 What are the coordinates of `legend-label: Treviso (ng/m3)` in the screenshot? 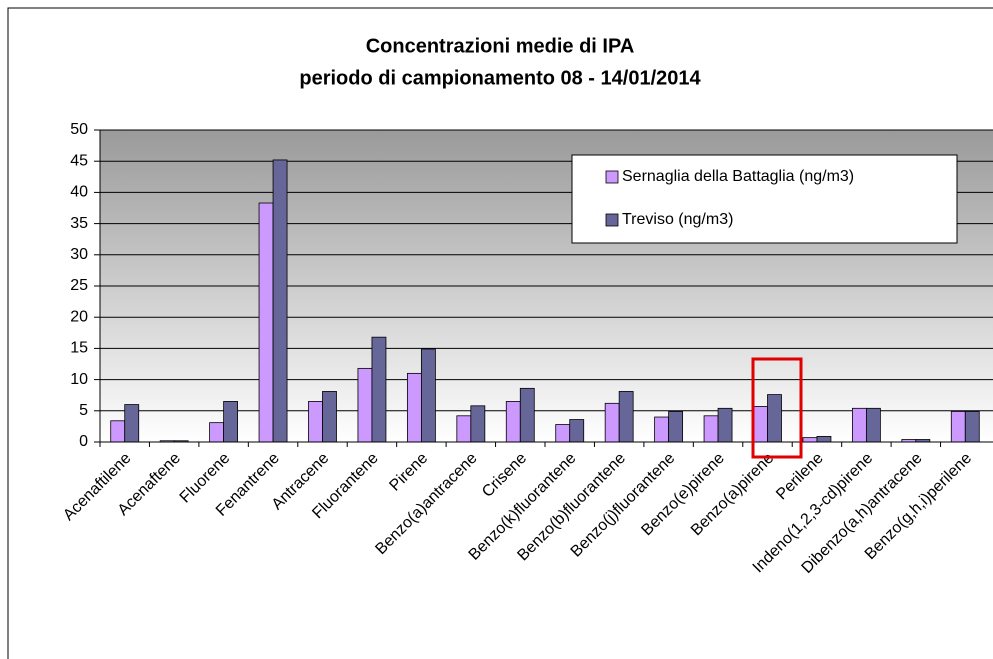 It's located at (677, 219).